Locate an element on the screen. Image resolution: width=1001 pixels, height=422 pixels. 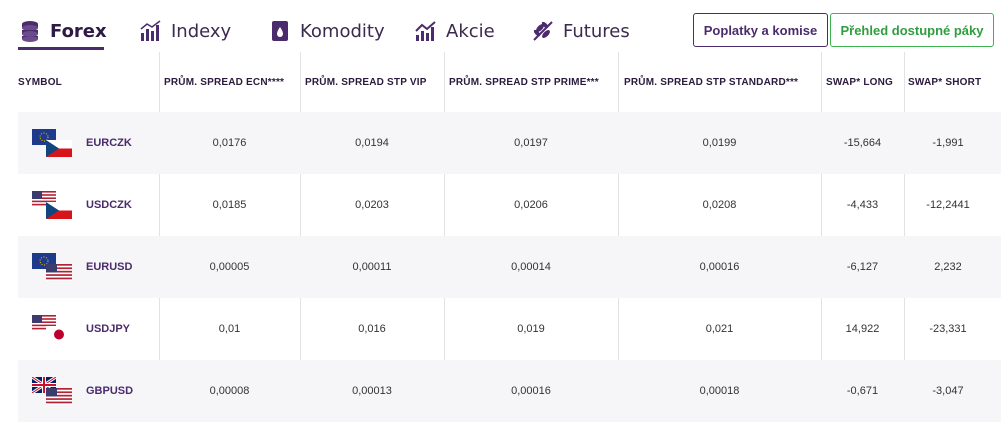
fees-button: Poplatky a komise is located at coordinates (760, 30).